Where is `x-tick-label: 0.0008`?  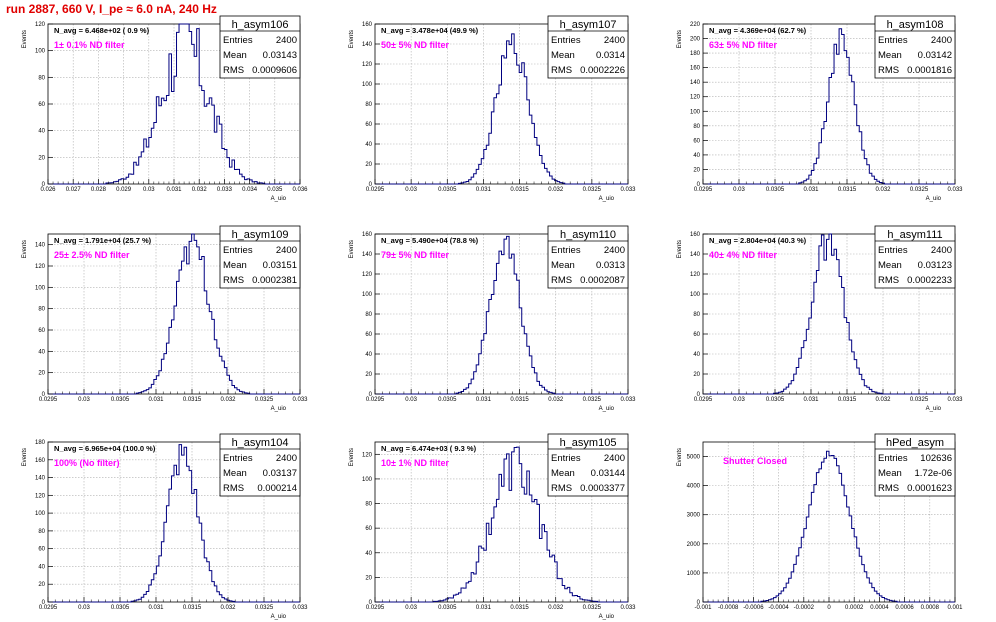 x-tick-label: 0.0008 is located at coordinates (930, 608).